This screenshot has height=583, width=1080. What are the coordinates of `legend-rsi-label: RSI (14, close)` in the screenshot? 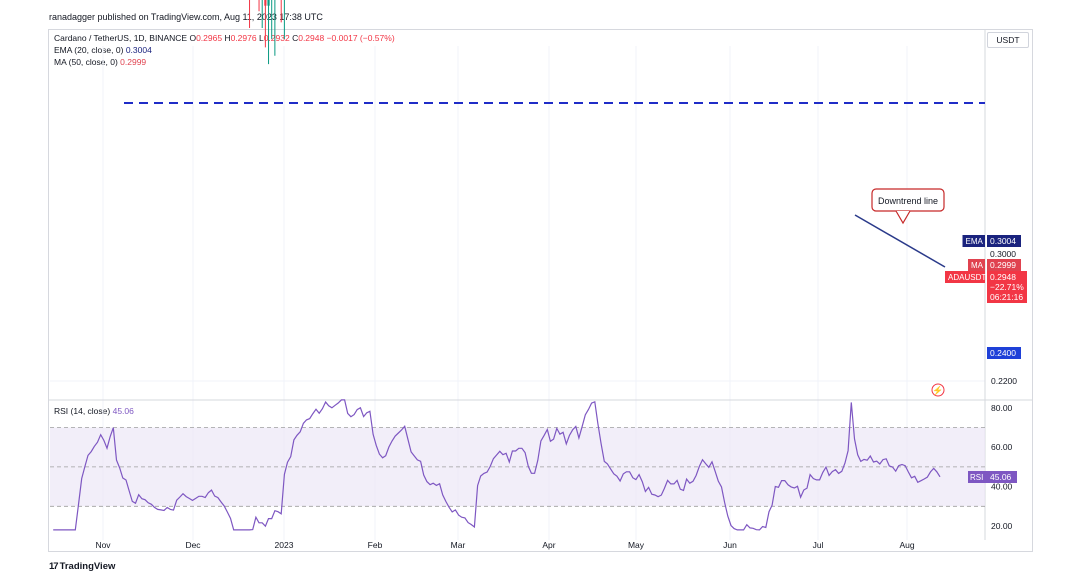 It's located at (82, 411).